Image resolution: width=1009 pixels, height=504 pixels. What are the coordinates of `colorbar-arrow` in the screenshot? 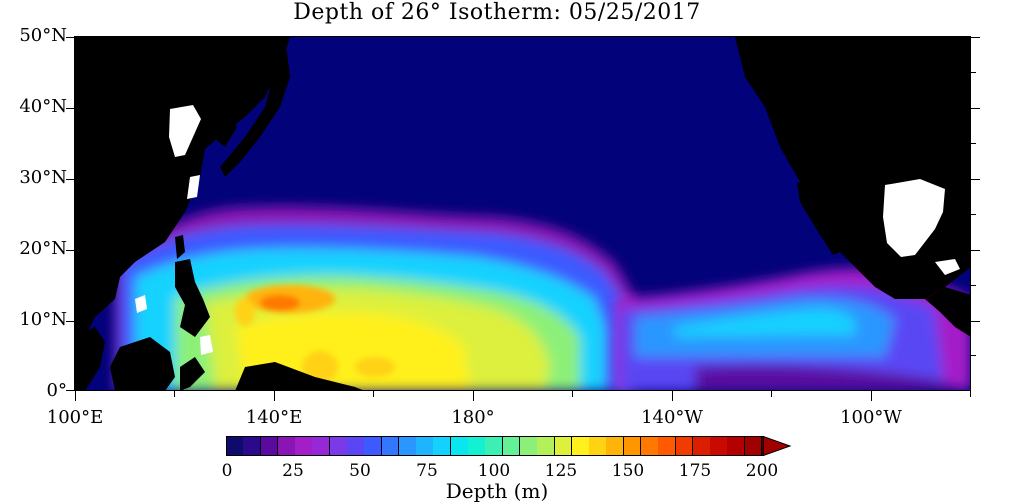 It's located at (777, 446).